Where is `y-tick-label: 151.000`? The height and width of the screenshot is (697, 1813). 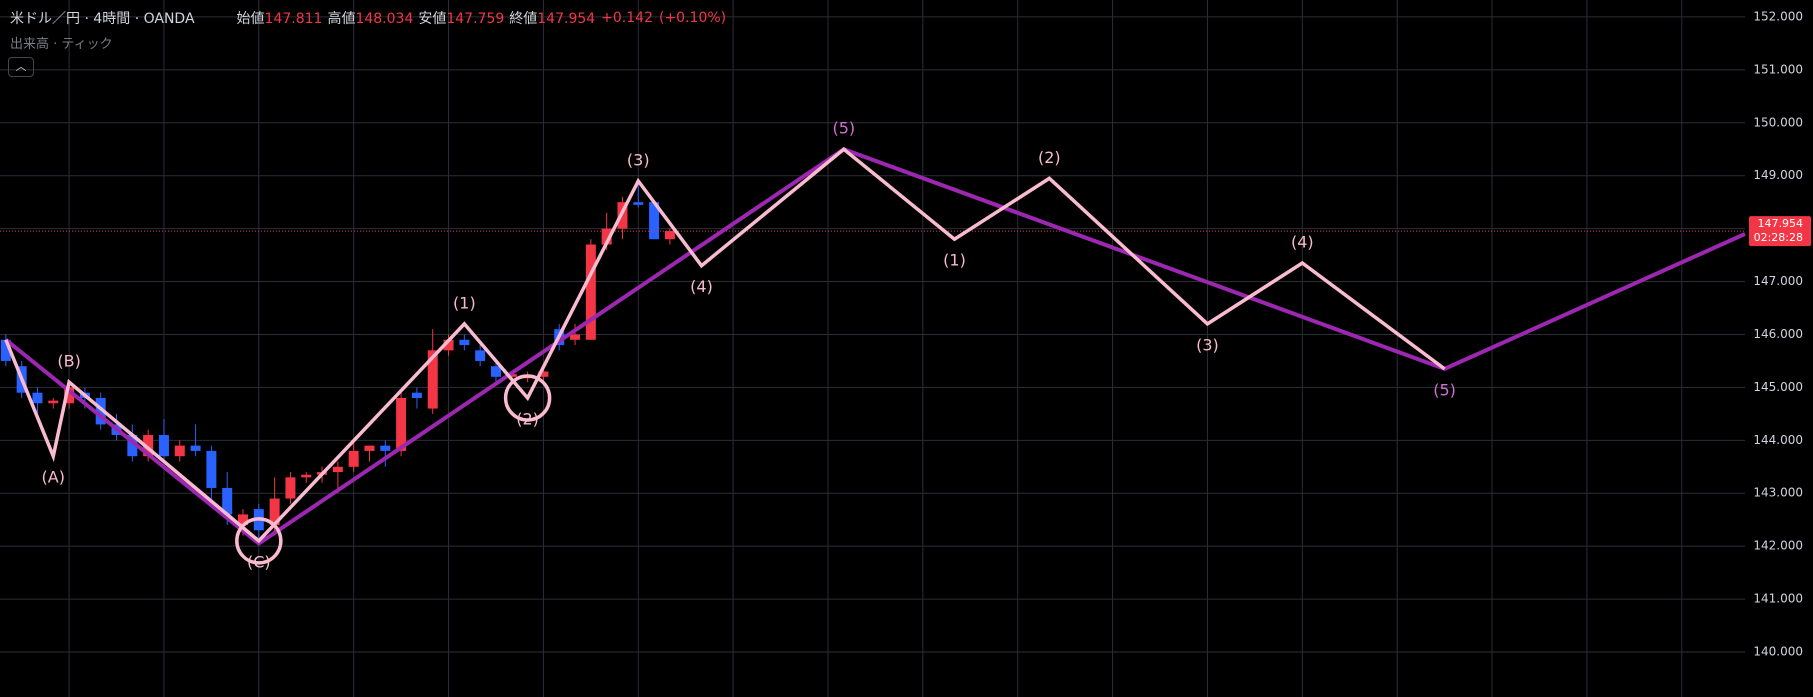
y-tick-label: 151.000 is located at coordinates (1778, 69).